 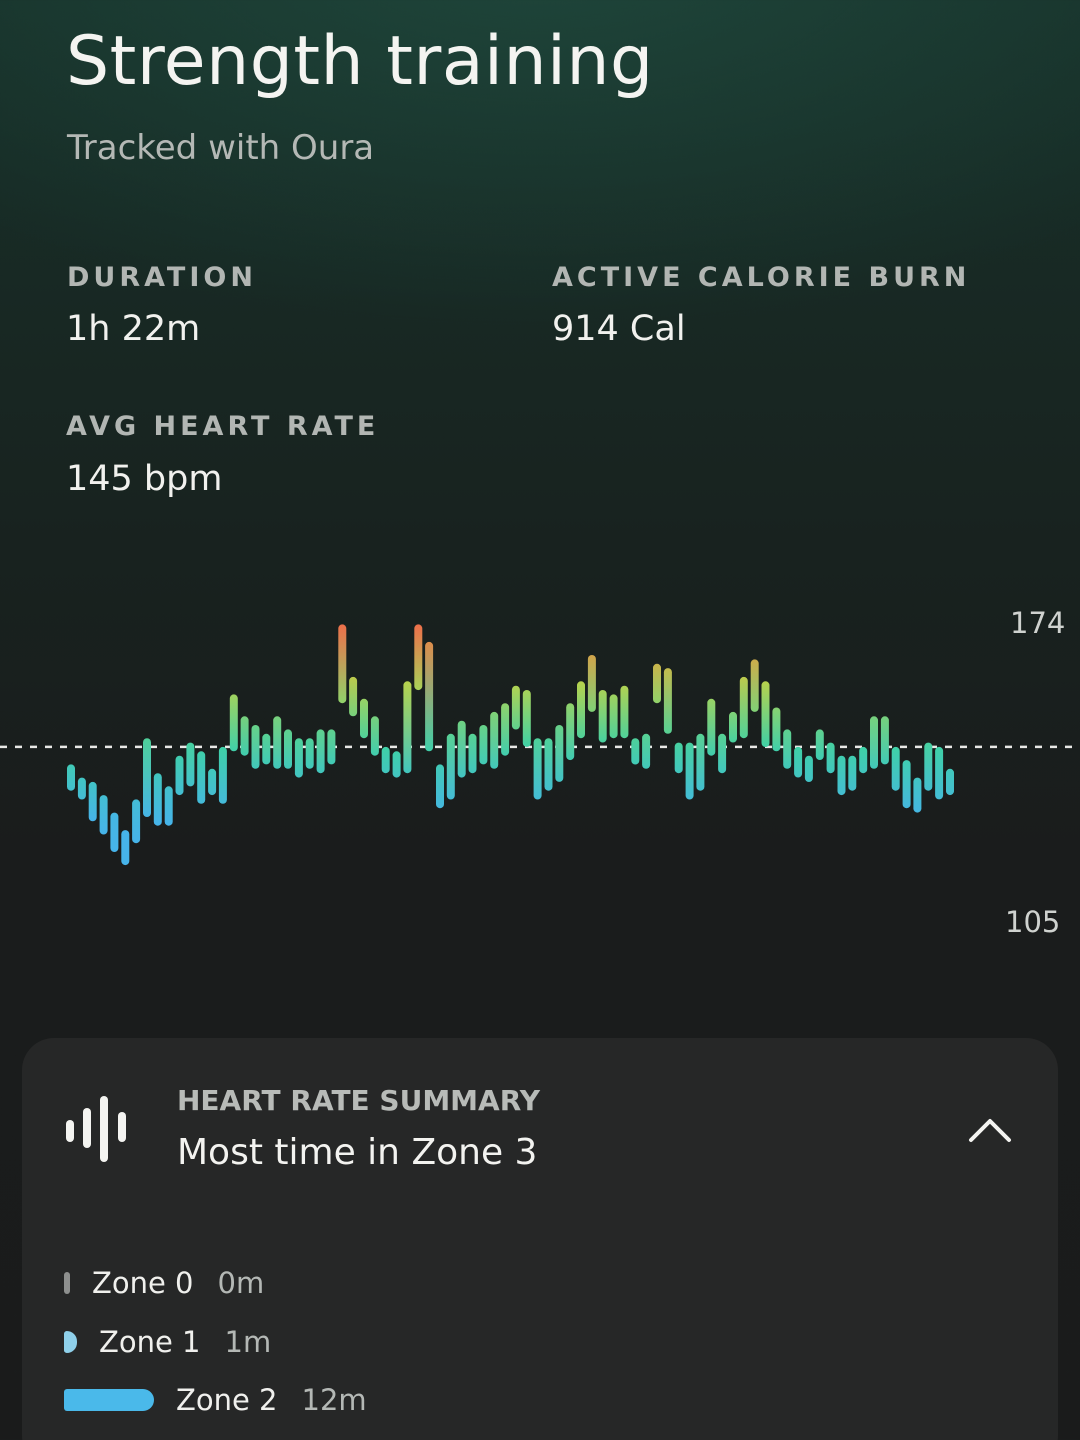 What do you see at coordinates (227, 1400) in the screenshot?
I see `zone-2-name: Zone 2` at bounding box center [227, 1400].